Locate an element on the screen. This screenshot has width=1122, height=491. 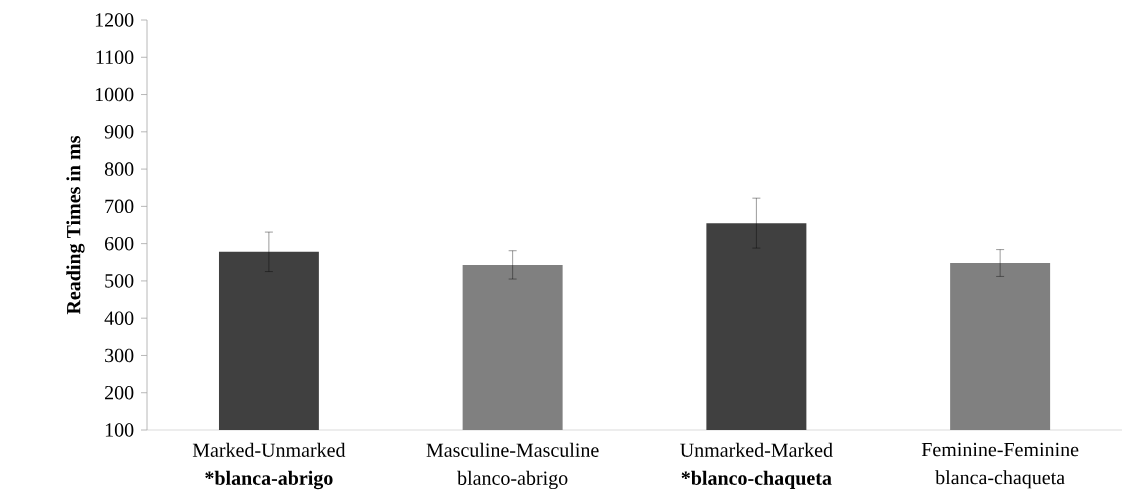
y-tick-label: 100 is located at coordinates (119, 430).